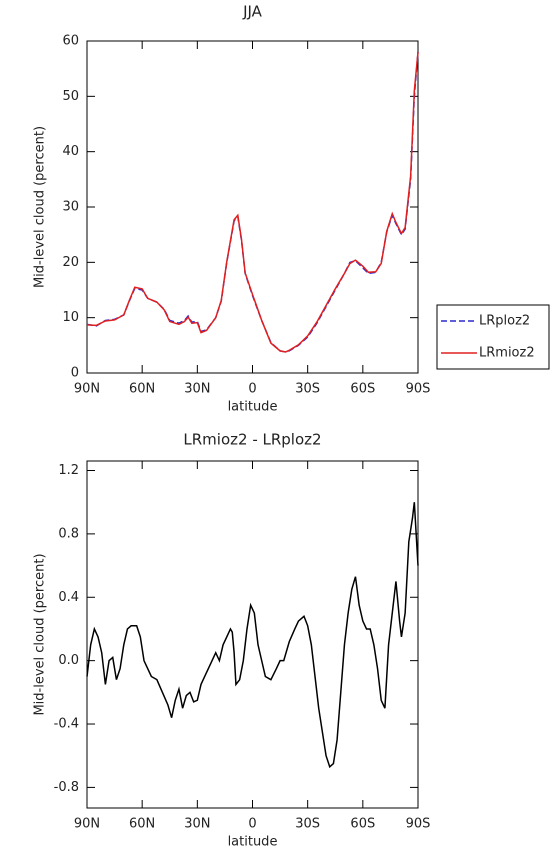 The height and width of the screenshot is (861, 554). Describe the element at coordinates (66, 787) in the screenshot. I see `y-tick-label: -0.8` at that location.